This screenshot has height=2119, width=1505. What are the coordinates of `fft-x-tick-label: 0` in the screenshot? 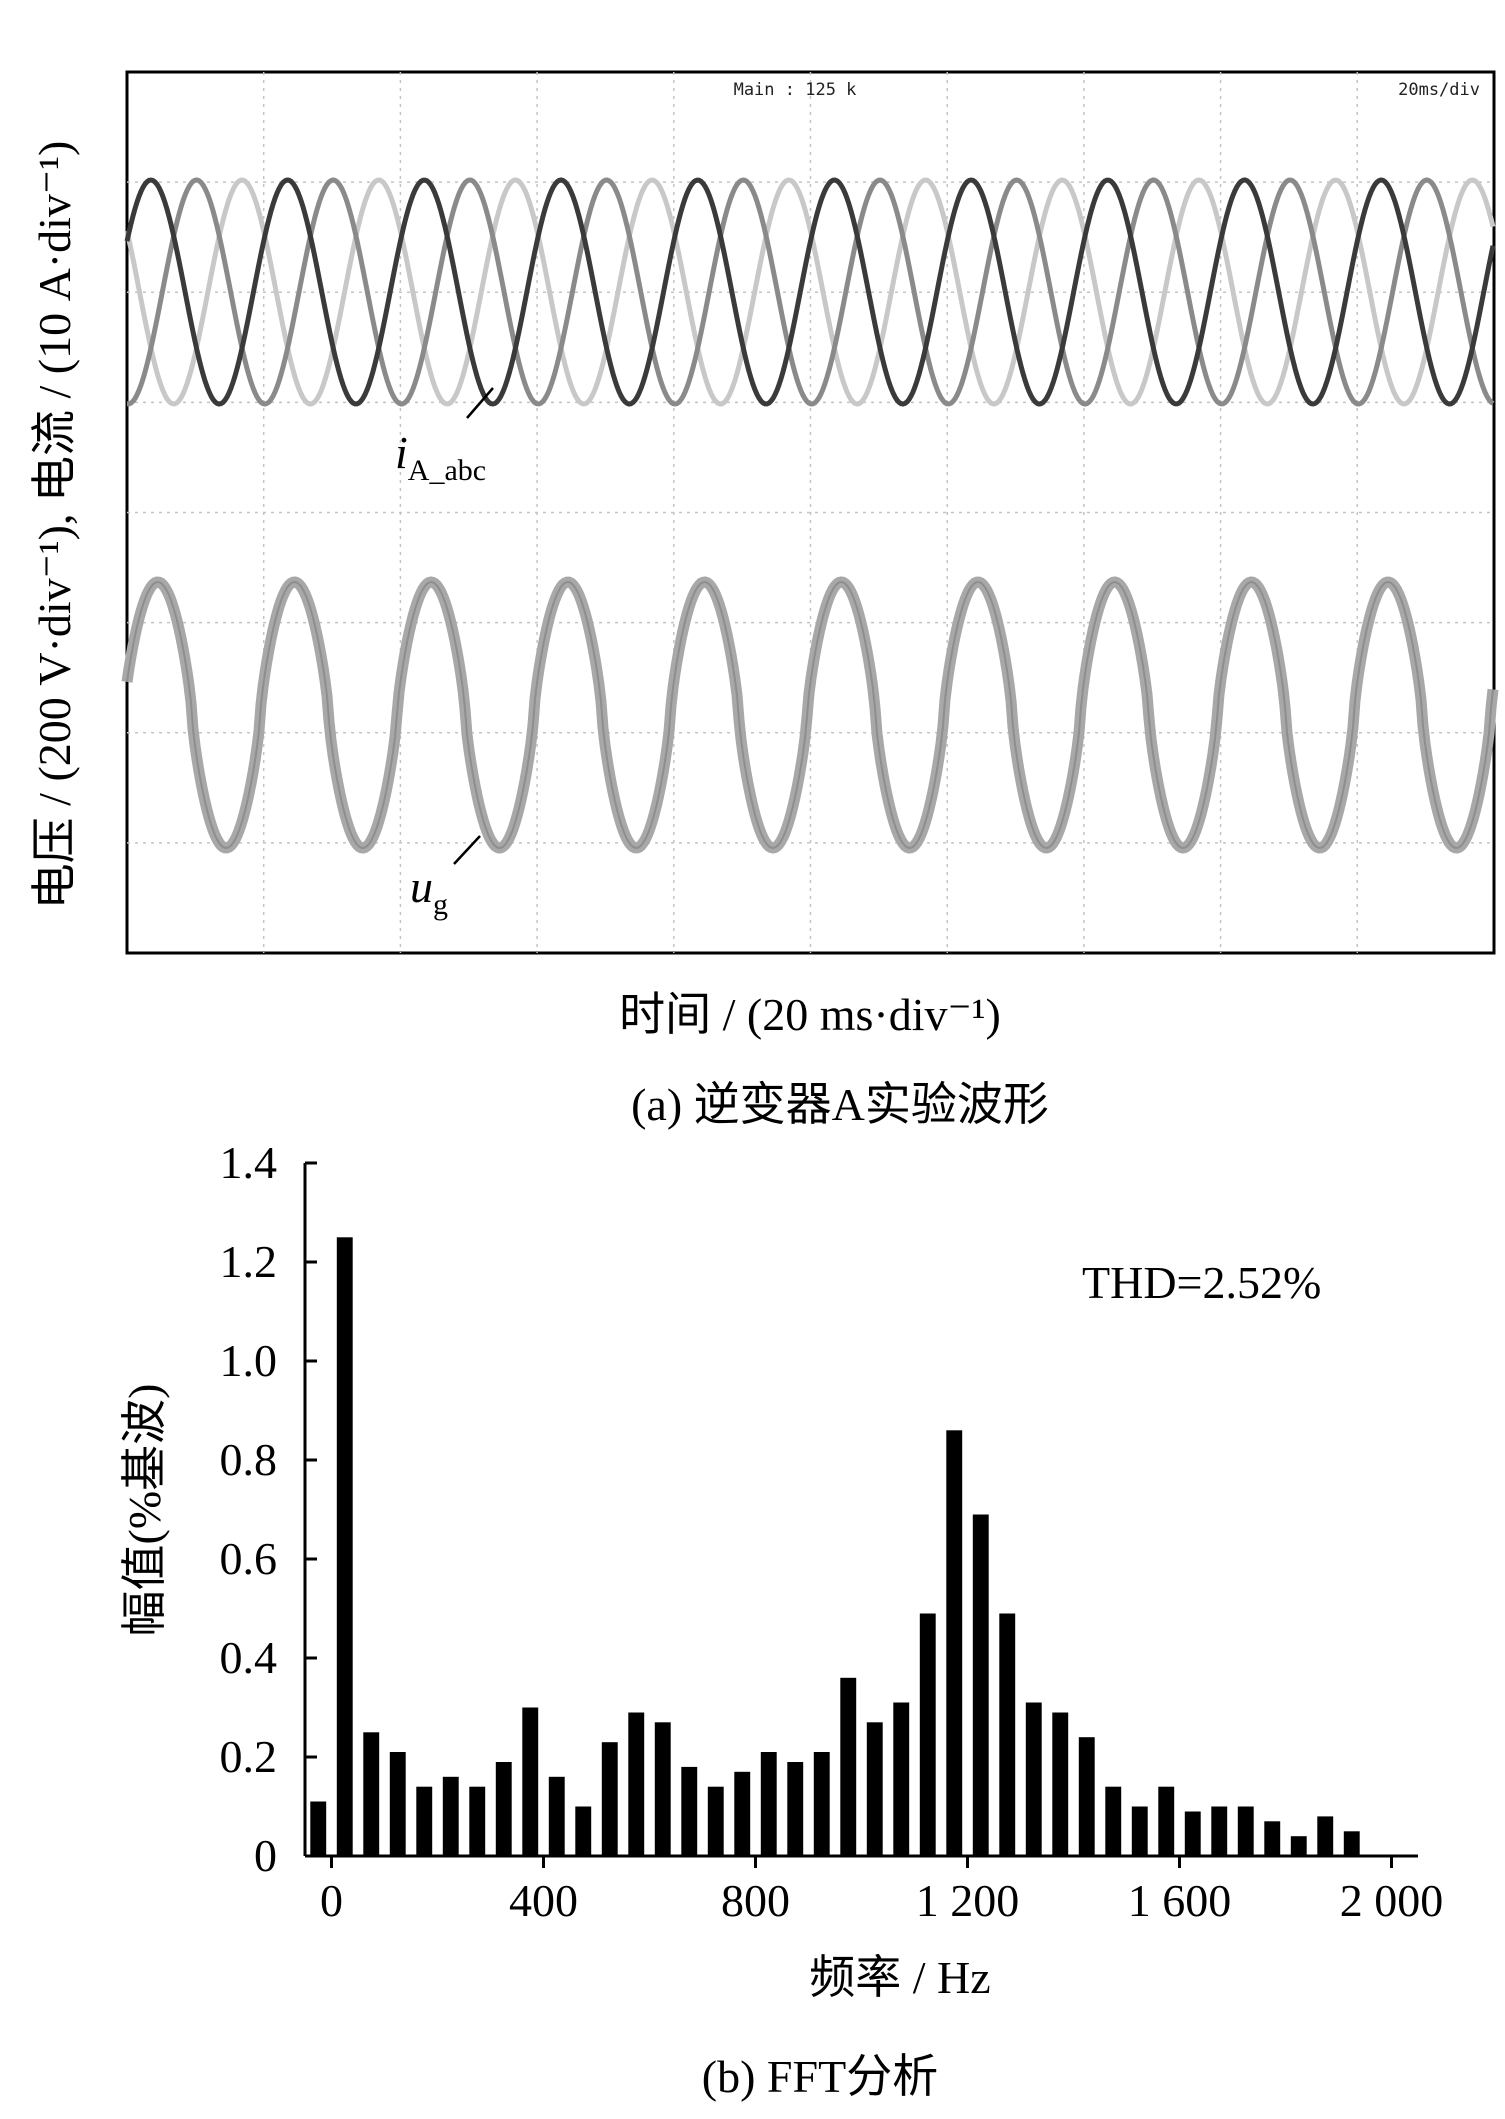 It's located at (331, 1900).